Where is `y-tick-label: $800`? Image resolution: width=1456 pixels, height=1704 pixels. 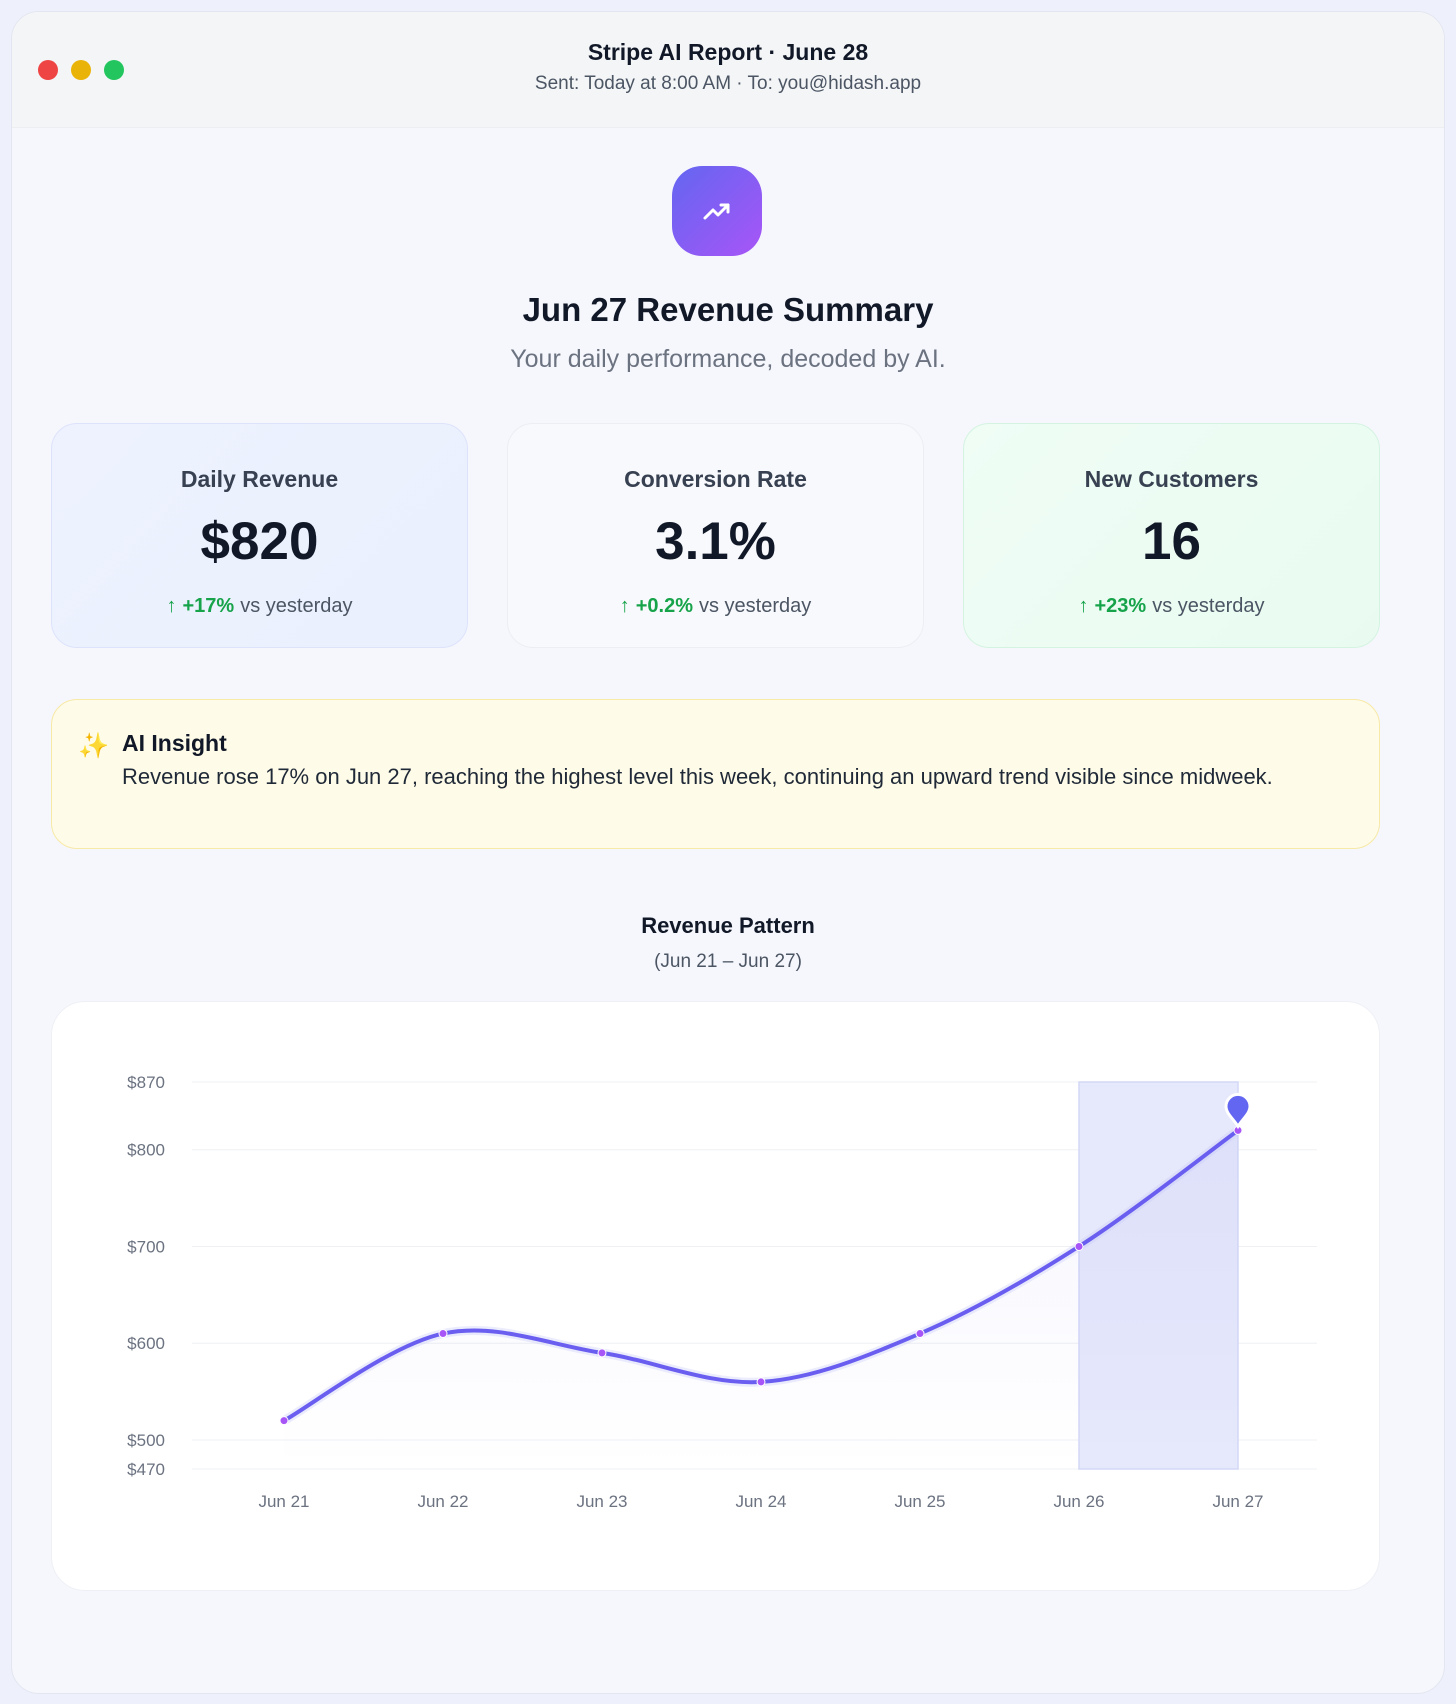
y-tick-label: $800 is located at coordinates (146, 1150).